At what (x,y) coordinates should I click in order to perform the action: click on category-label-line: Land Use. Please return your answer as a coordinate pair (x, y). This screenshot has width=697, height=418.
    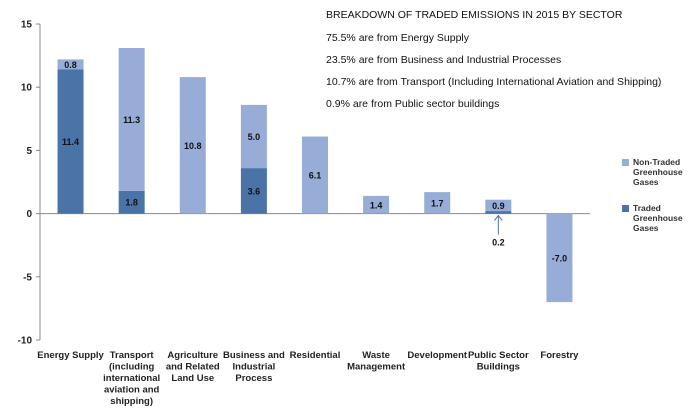
    Looking at the image, I should click on (192, 378).